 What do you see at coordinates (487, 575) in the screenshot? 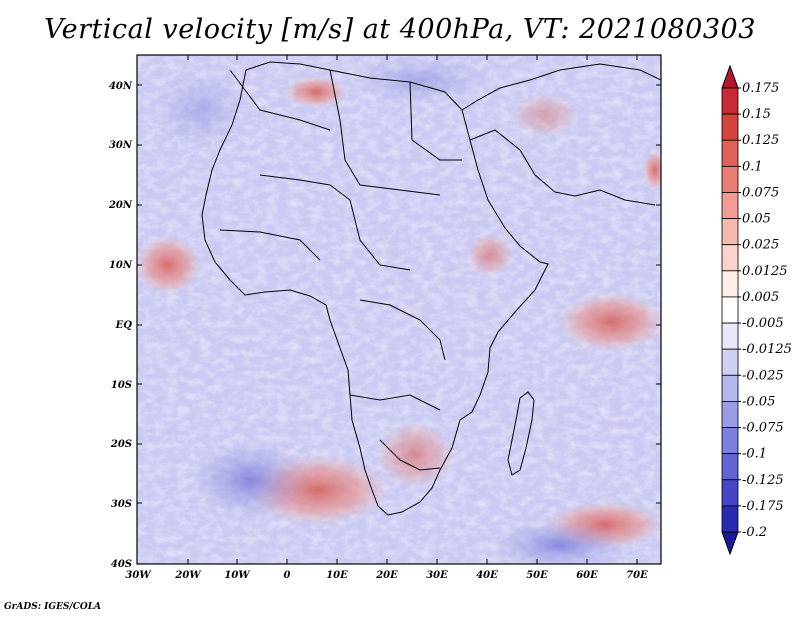
I see `lon-label-40e: 40E` at bounding box center [487, 575].